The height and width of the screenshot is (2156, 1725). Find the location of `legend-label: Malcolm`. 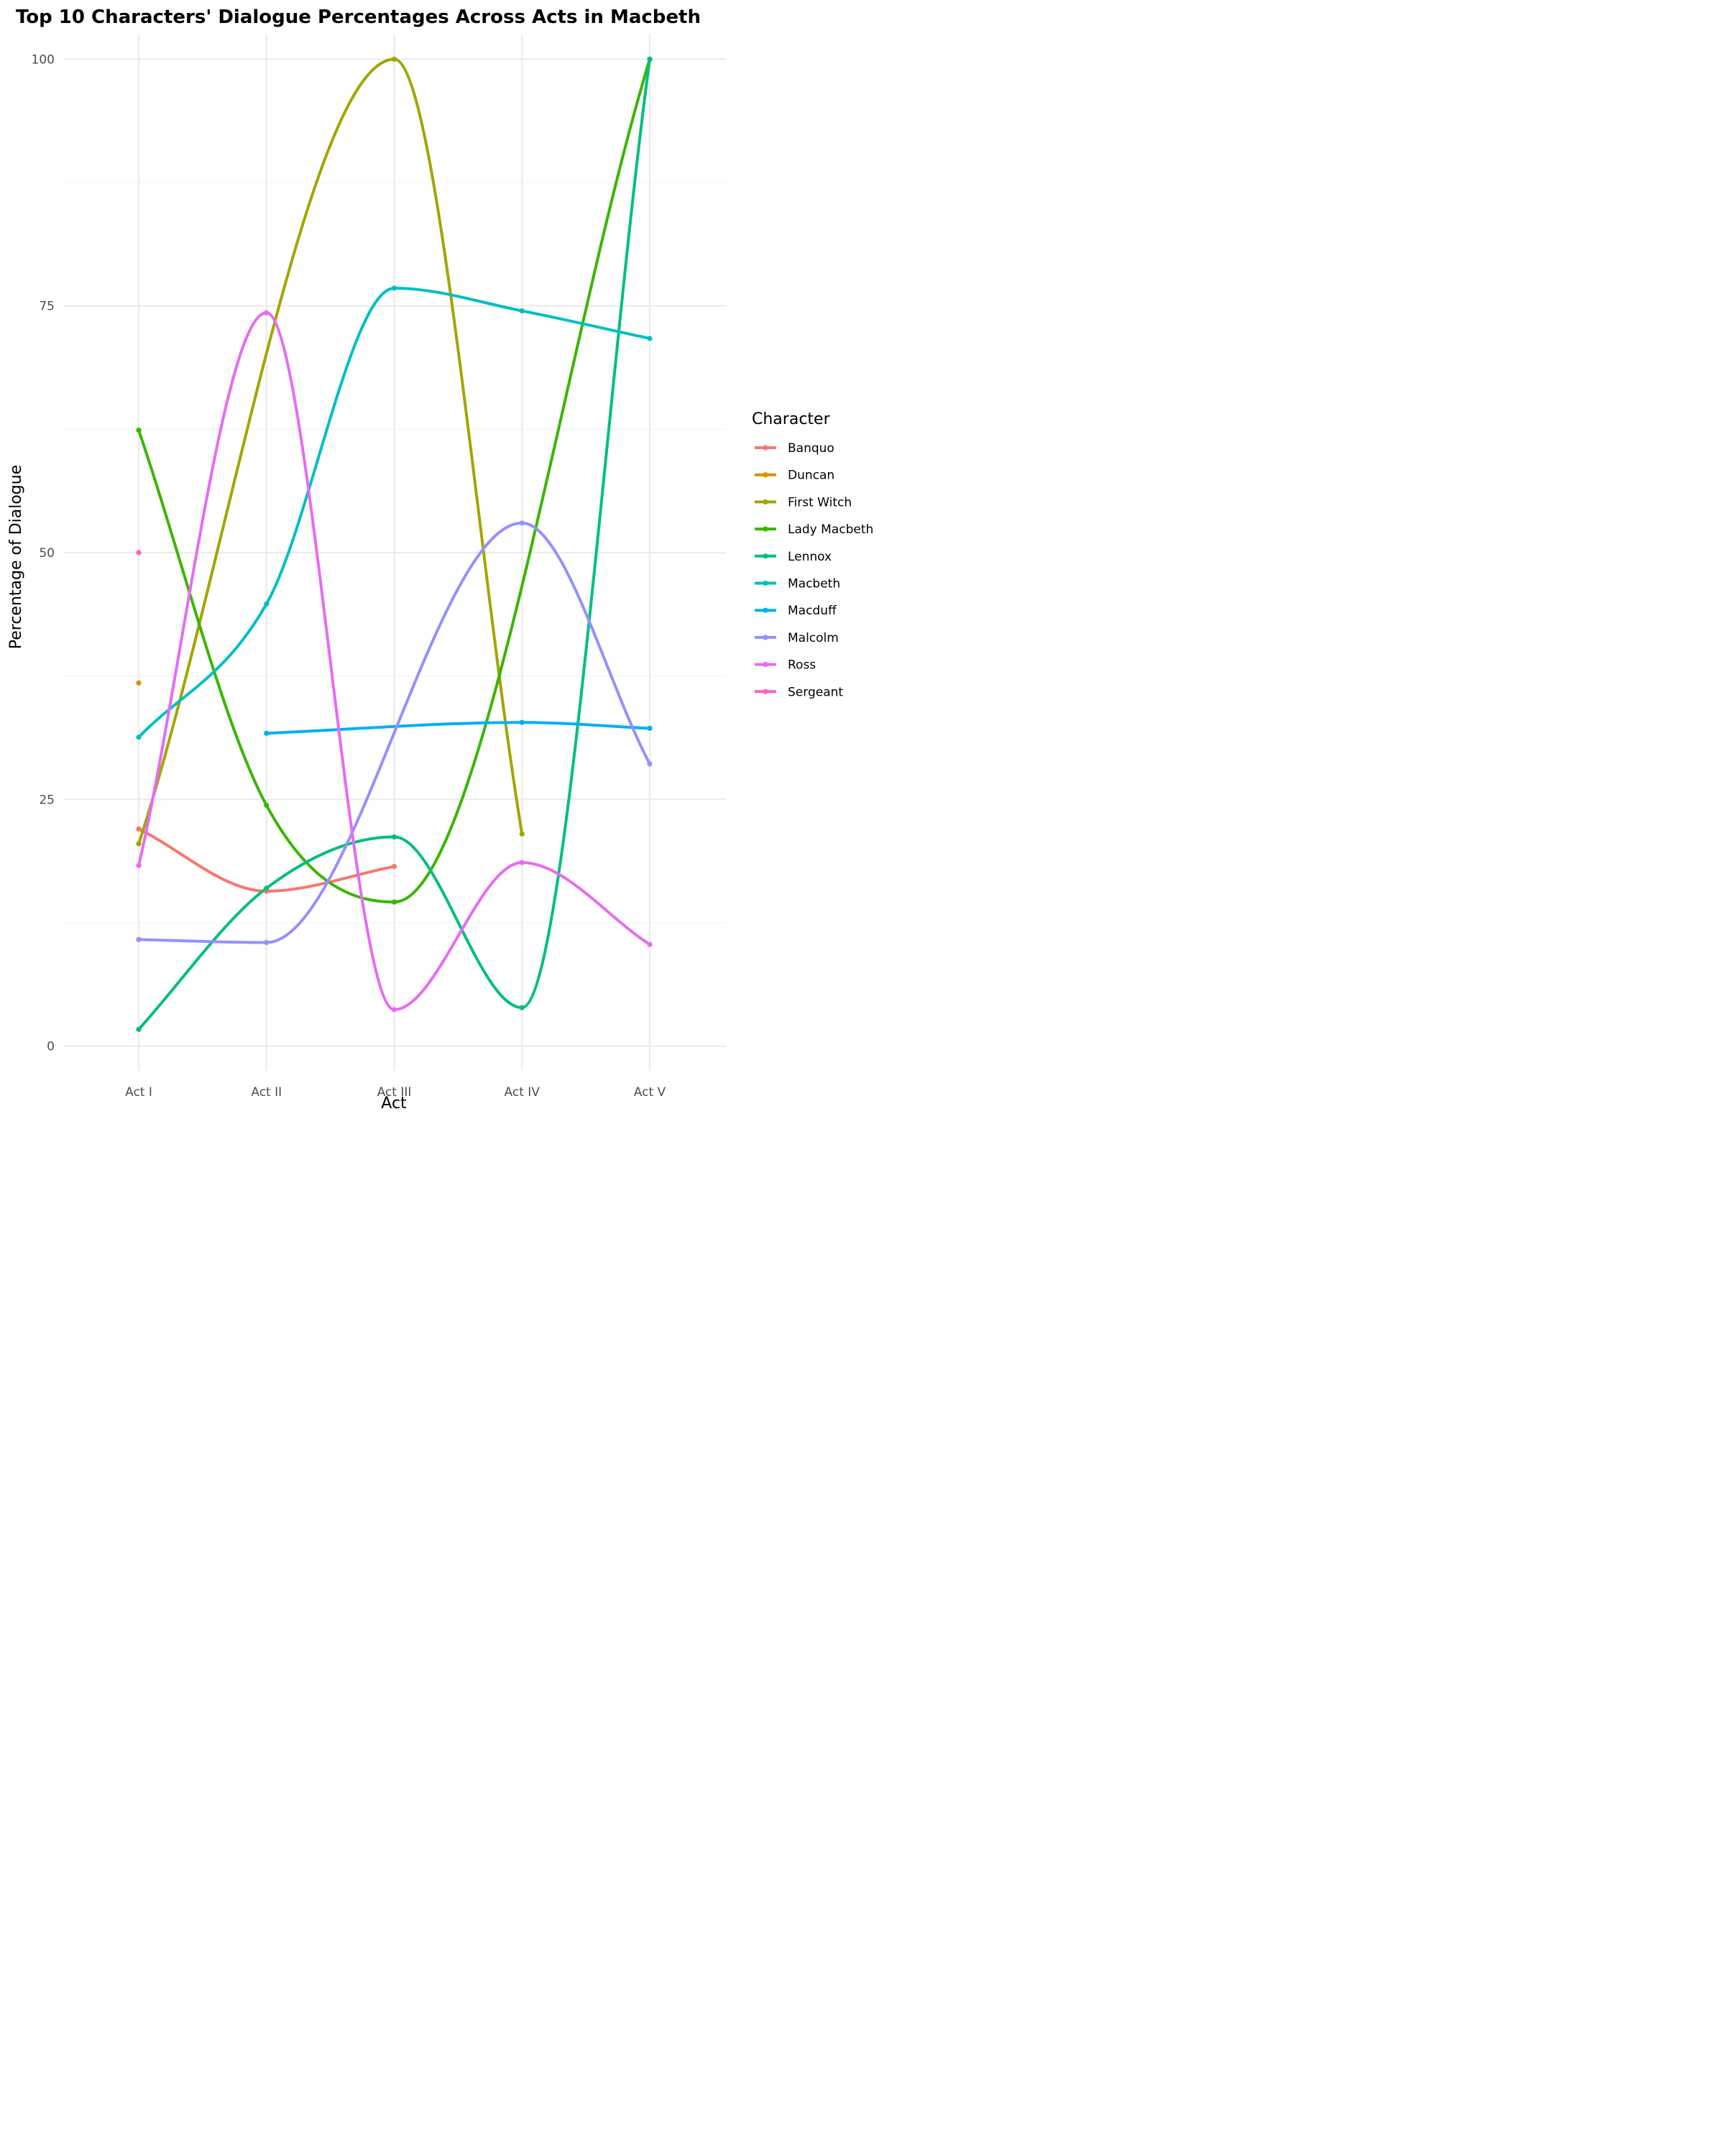

legend-label: Malcolm is located at coordinates (813, 638).